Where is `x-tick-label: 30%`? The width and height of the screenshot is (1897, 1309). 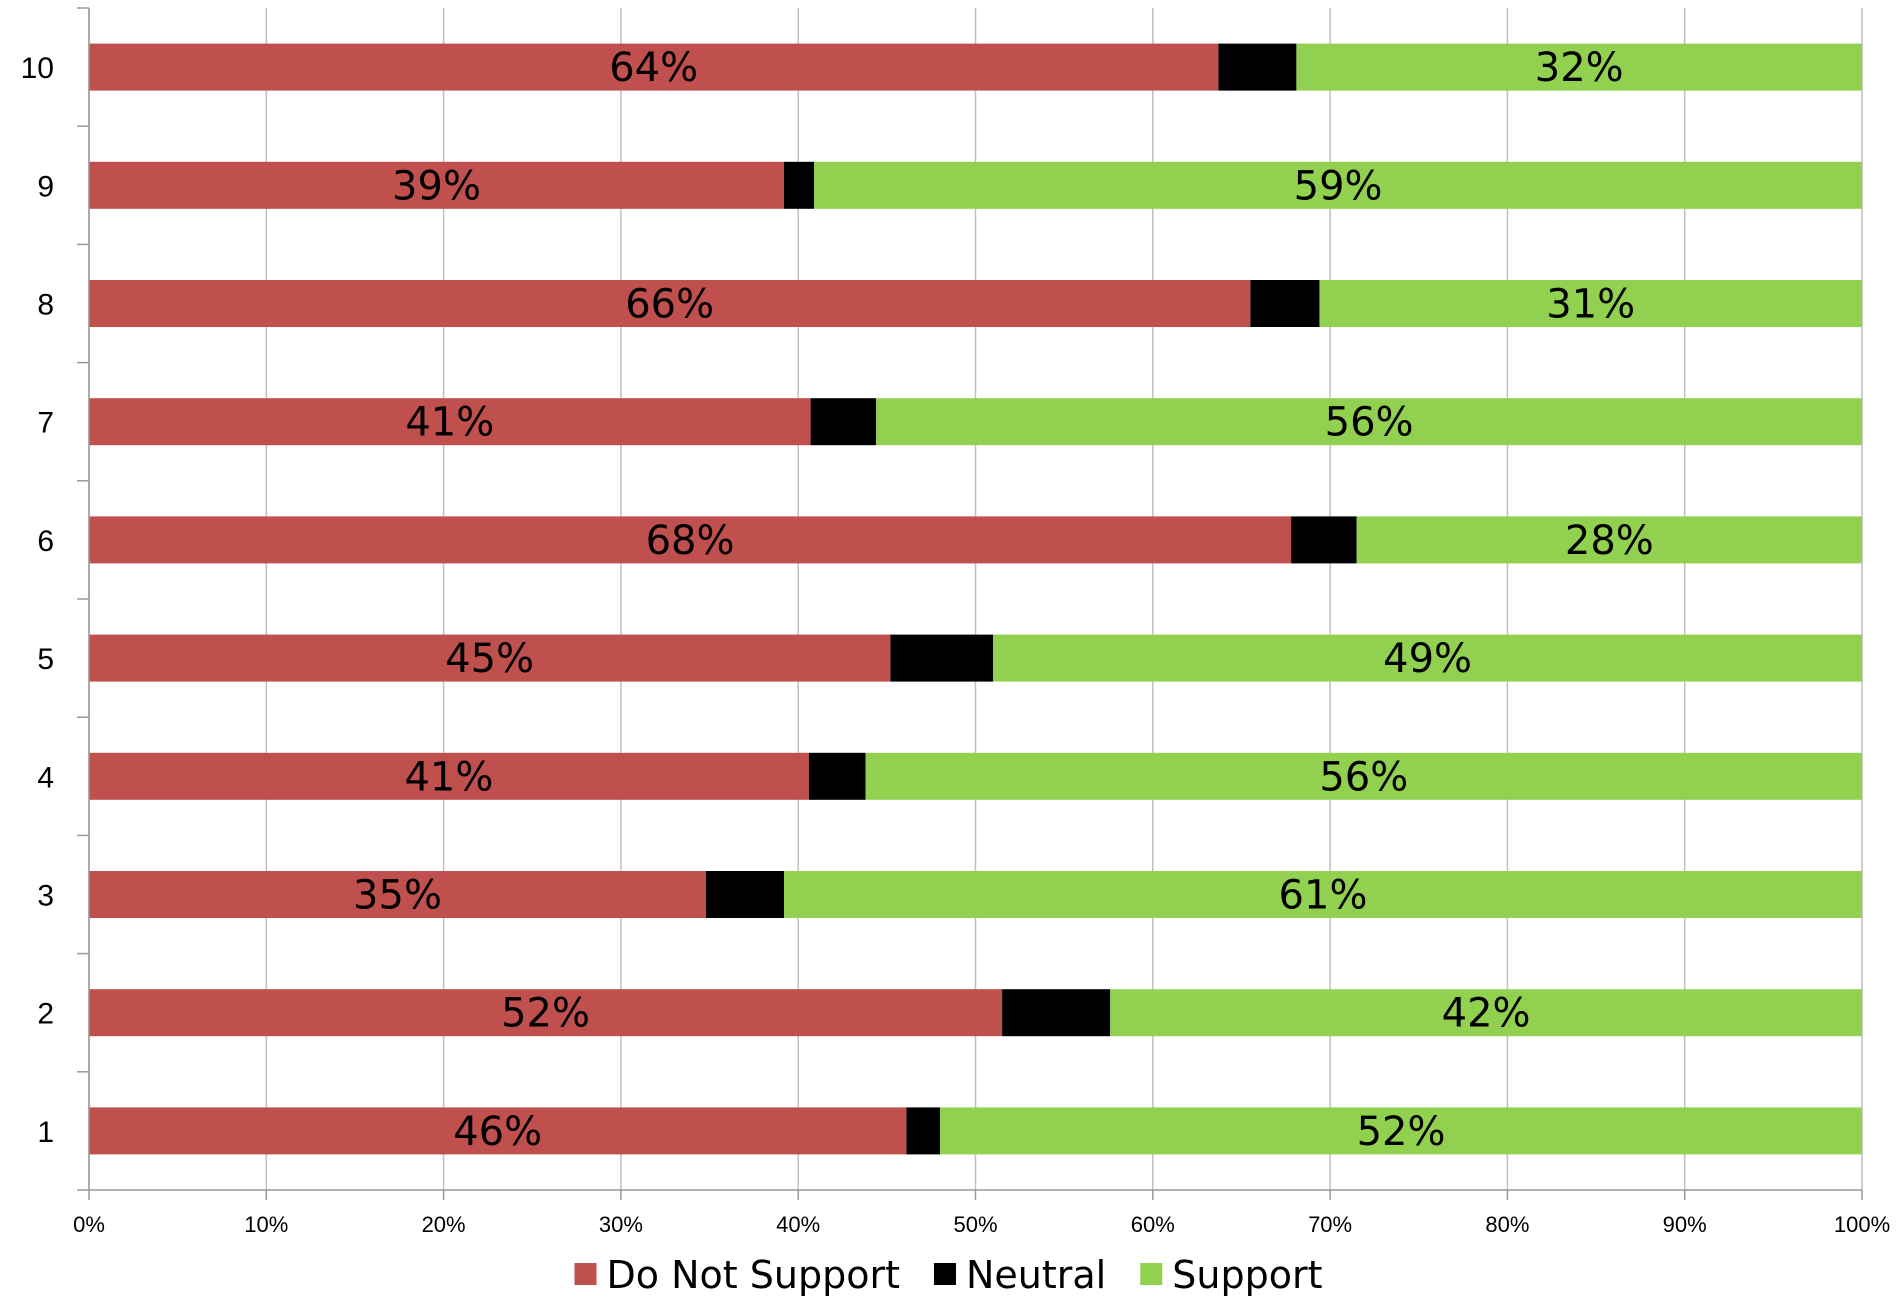 x-tick-label: 30% is located at coordinates (621, 1224).